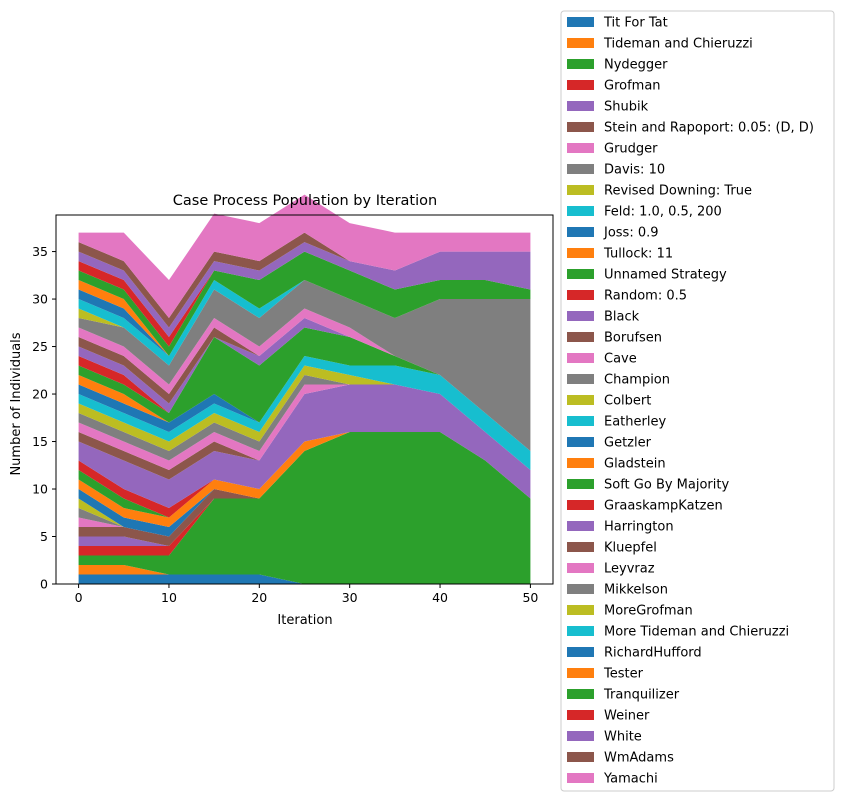 This screenshot has width=844, height=799. Describe the element at coordinates (305, 201) in the screenshot. I see `chart-title: Case Process Population by Iteration` at that location.